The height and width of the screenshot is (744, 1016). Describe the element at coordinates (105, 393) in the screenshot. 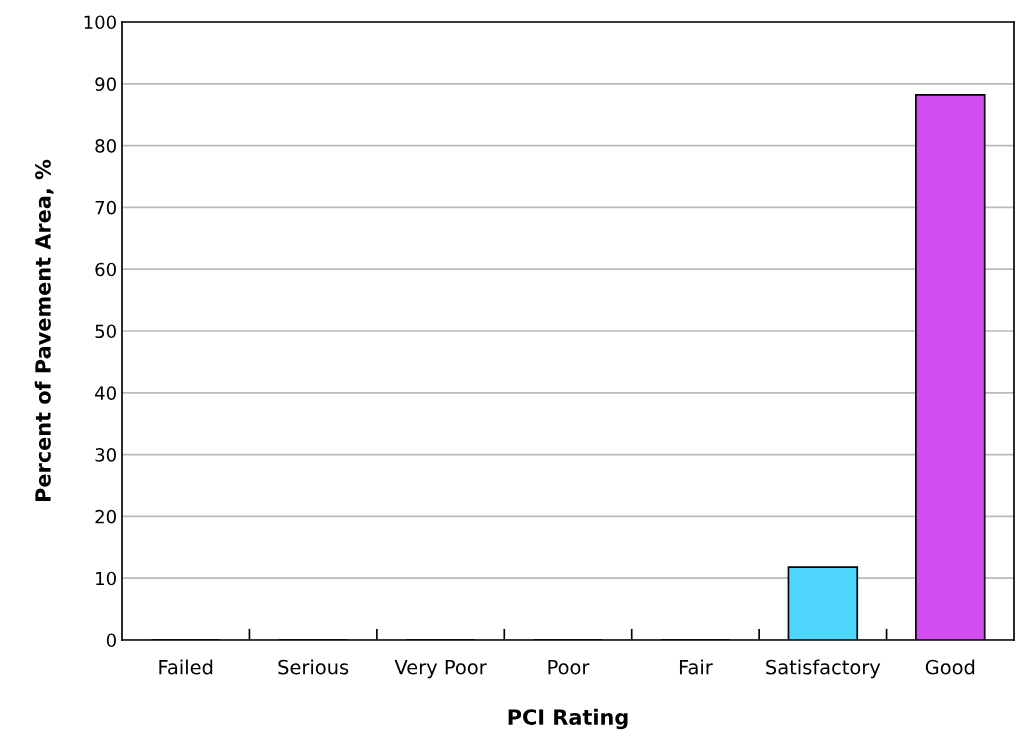

I see `y-tick-label: 40` at that location.